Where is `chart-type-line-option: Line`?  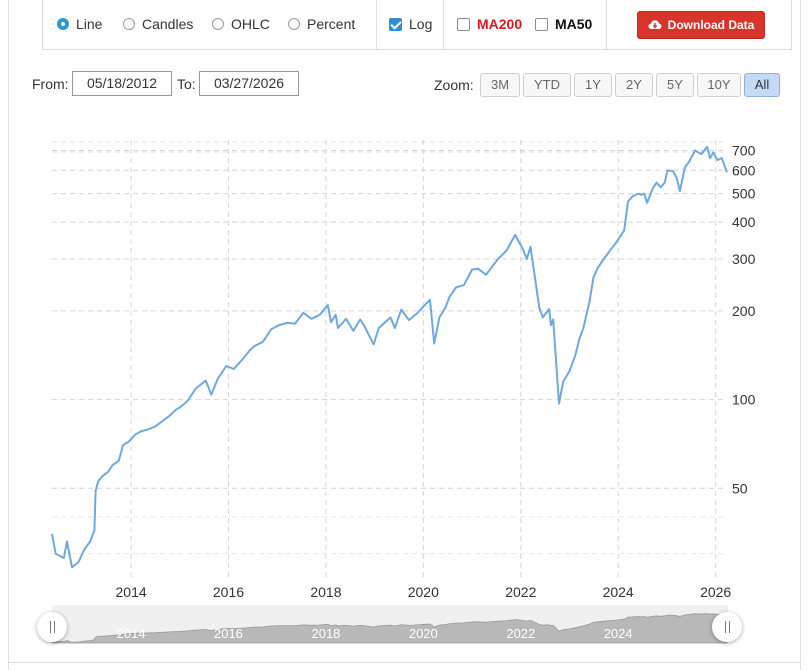
chart-type-line-option: Line is located at coordinates (79, 24).